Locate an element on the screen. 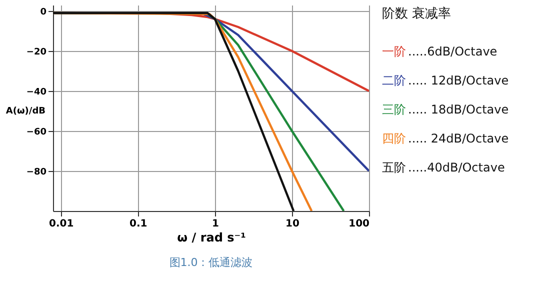 This screenshot has width=555, height=289. y-axis-title: A(ω)/dB is located at coordinates (26, 111).